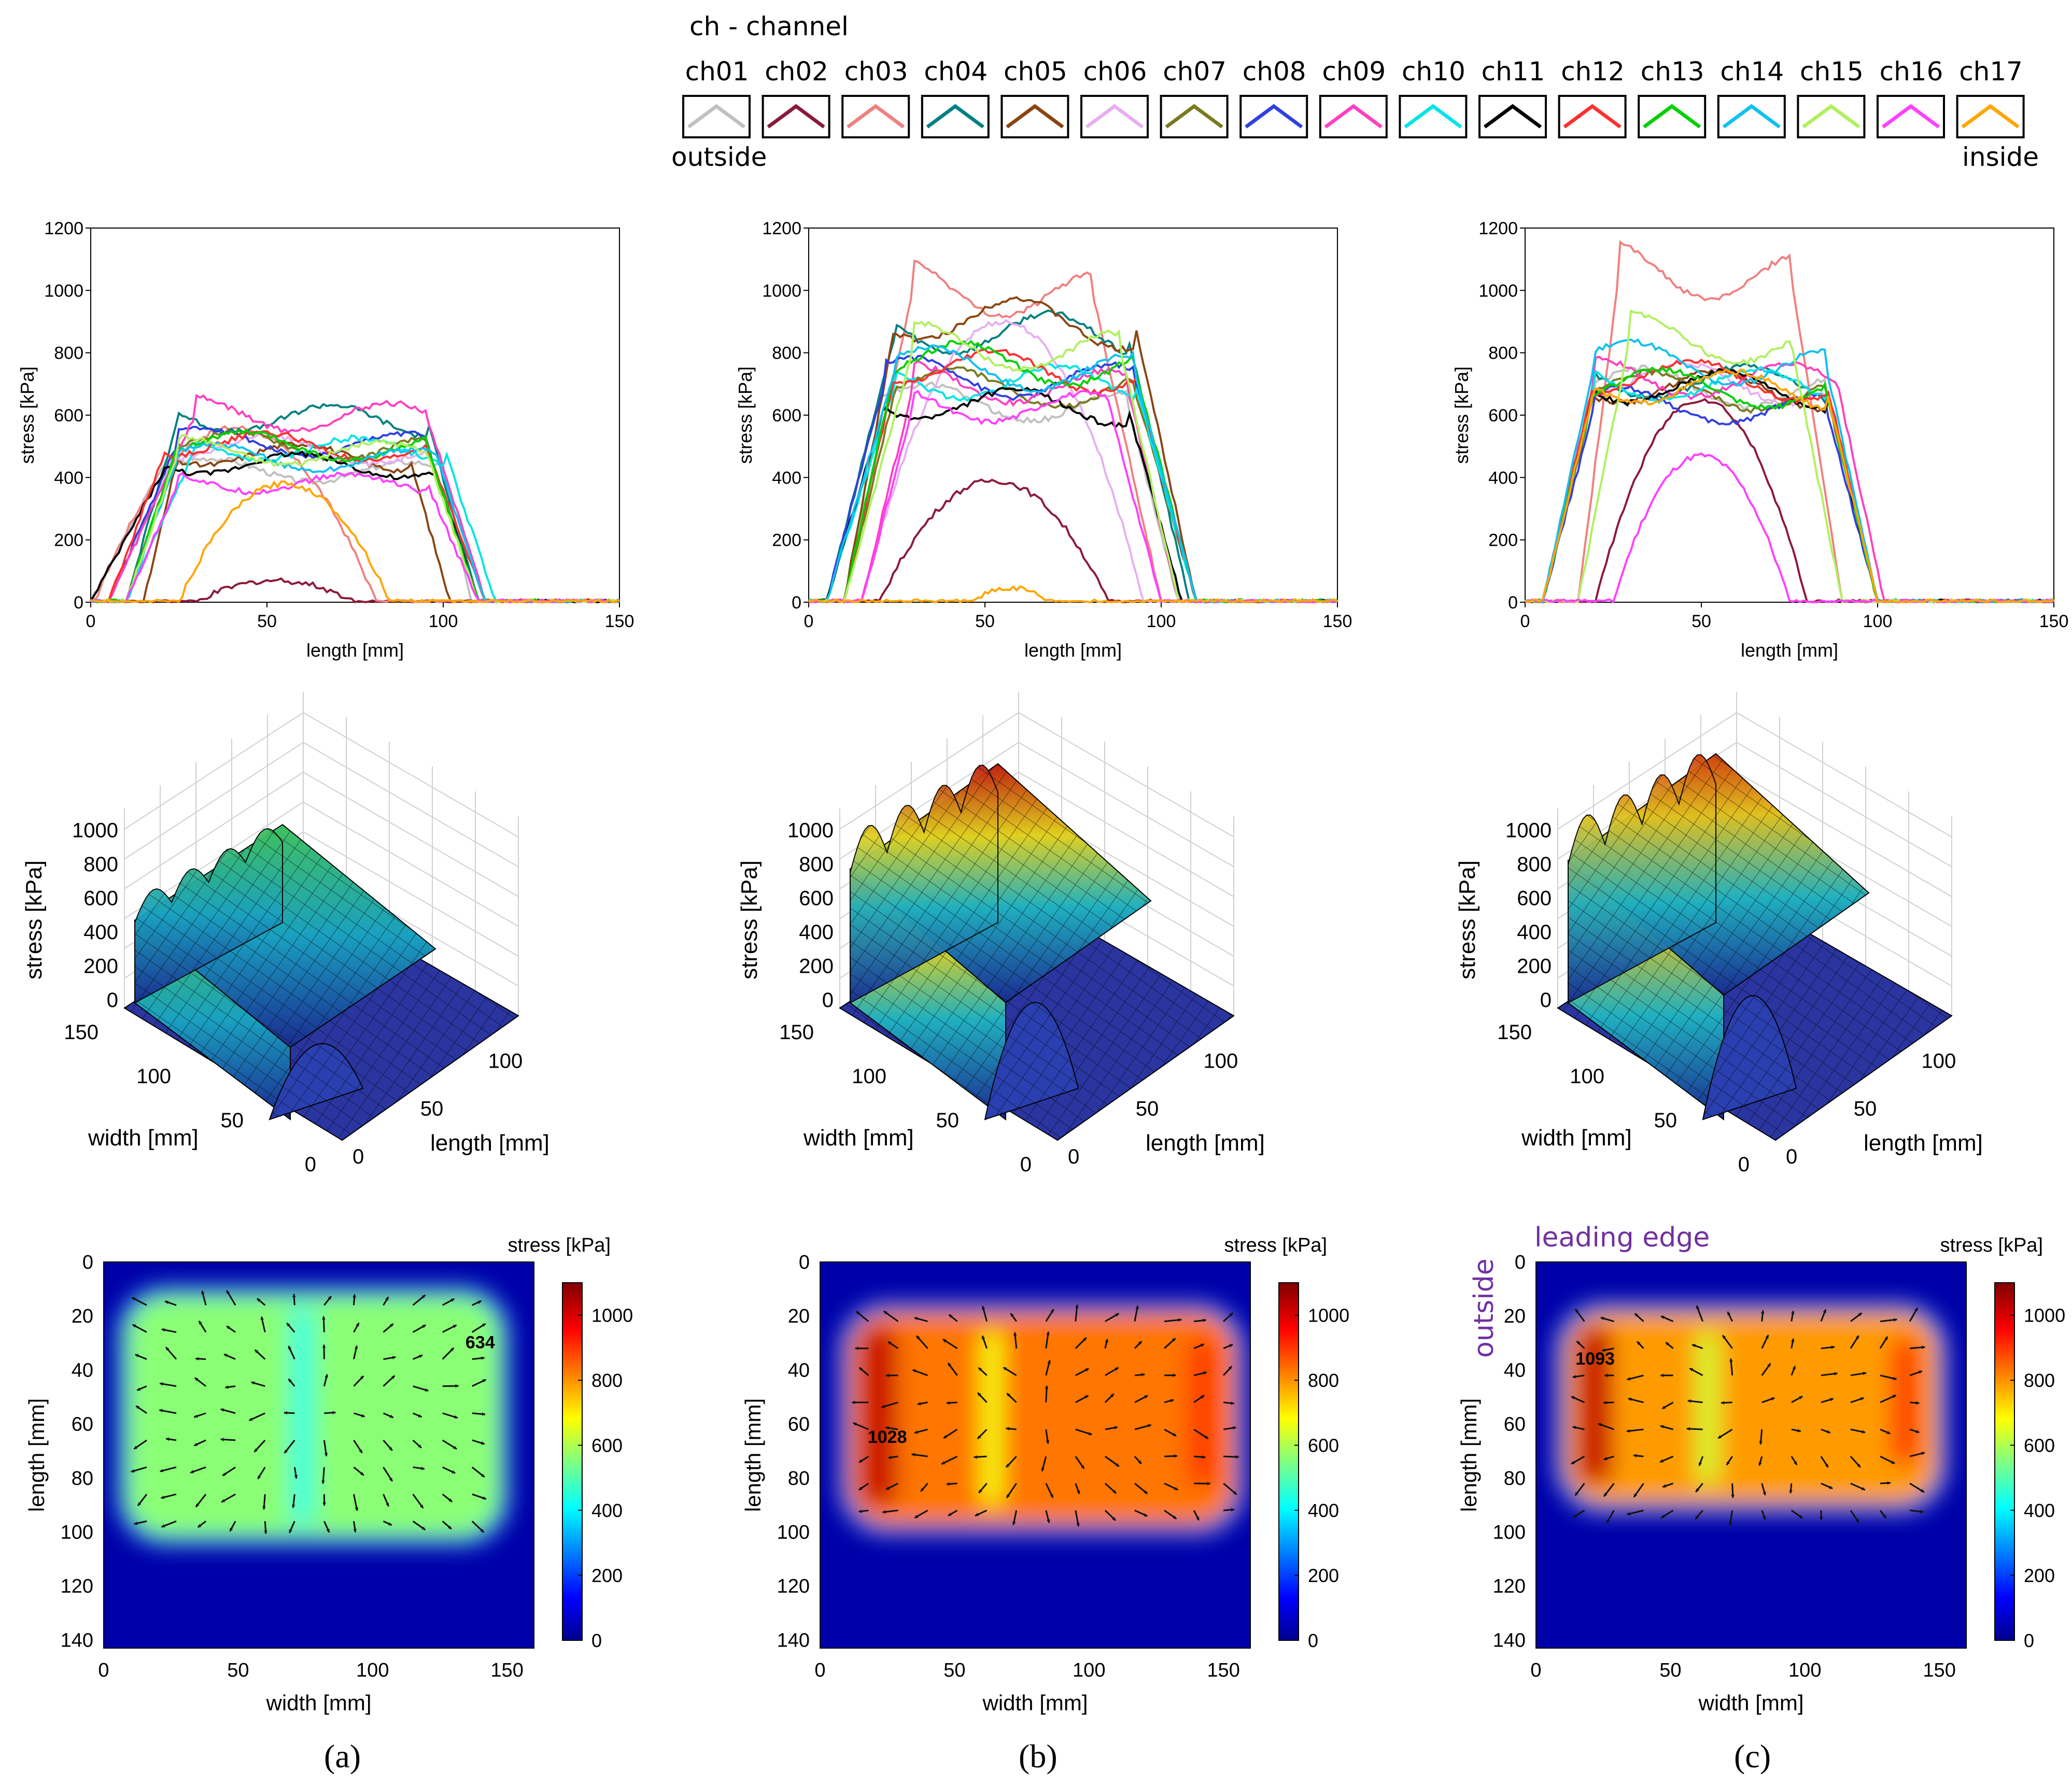  I want to click on legend-label-ch01: ch01, so click(717, 72).